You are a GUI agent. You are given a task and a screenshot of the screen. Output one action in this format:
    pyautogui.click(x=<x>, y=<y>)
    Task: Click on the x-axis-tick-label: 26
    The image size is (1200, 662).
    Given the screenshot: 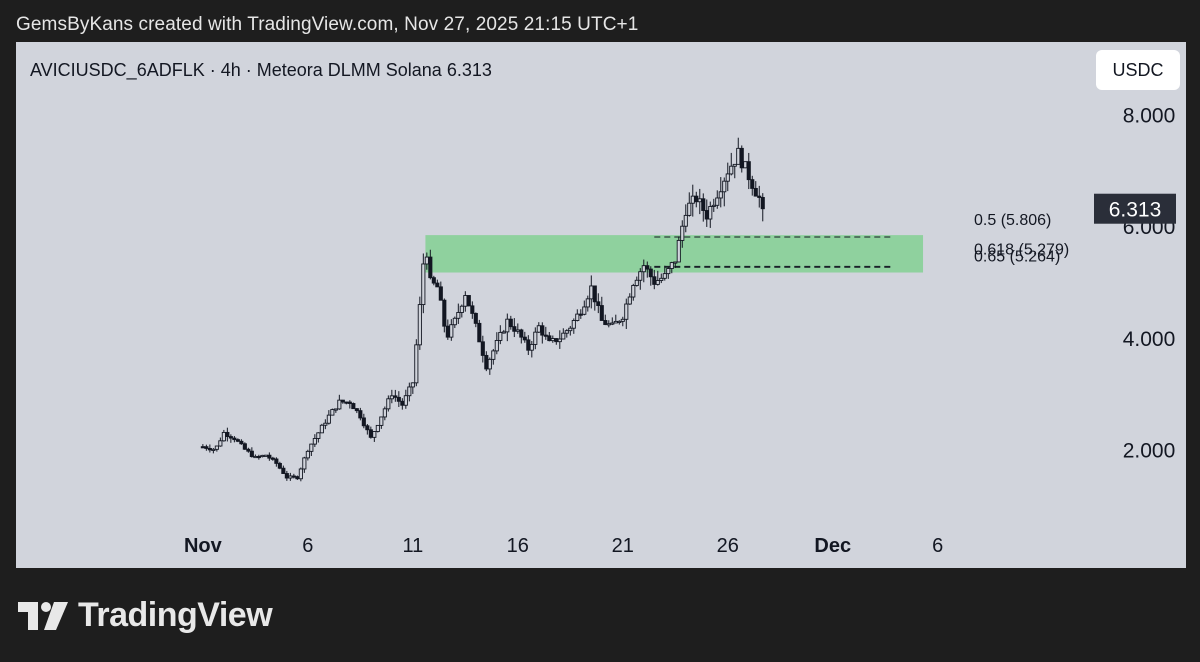 What is the action you would take?
    pyautogui.click(x=728, y=546)
    